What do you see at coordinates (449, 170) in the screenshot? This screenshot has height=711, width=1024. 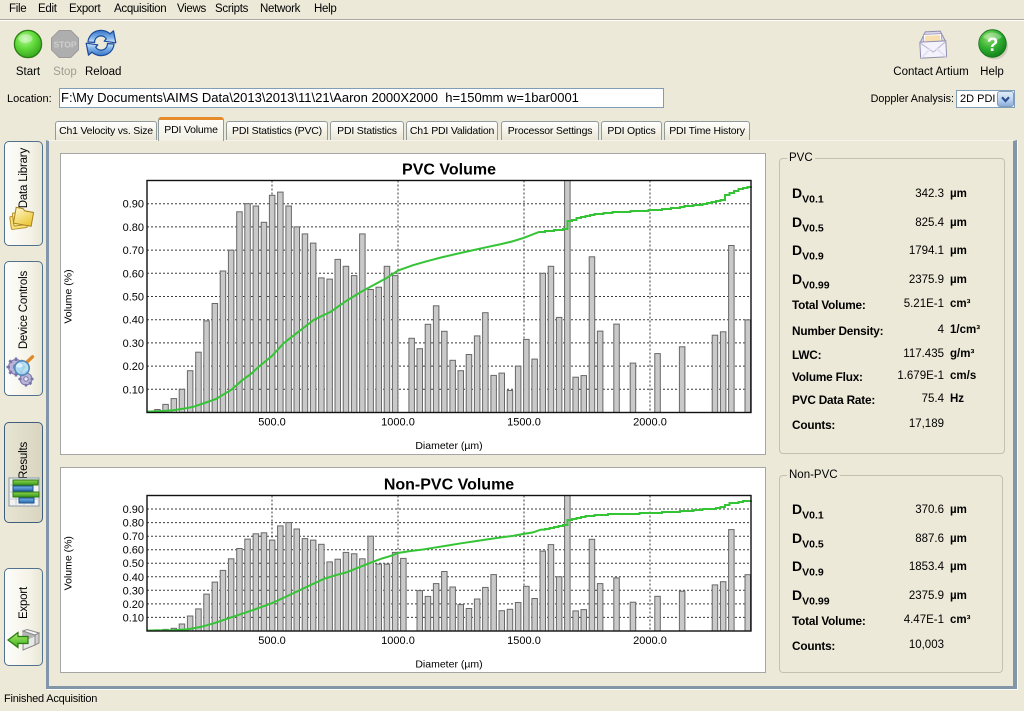 I see `svg-text: PVC Volume` at bounding box center [449, 170].